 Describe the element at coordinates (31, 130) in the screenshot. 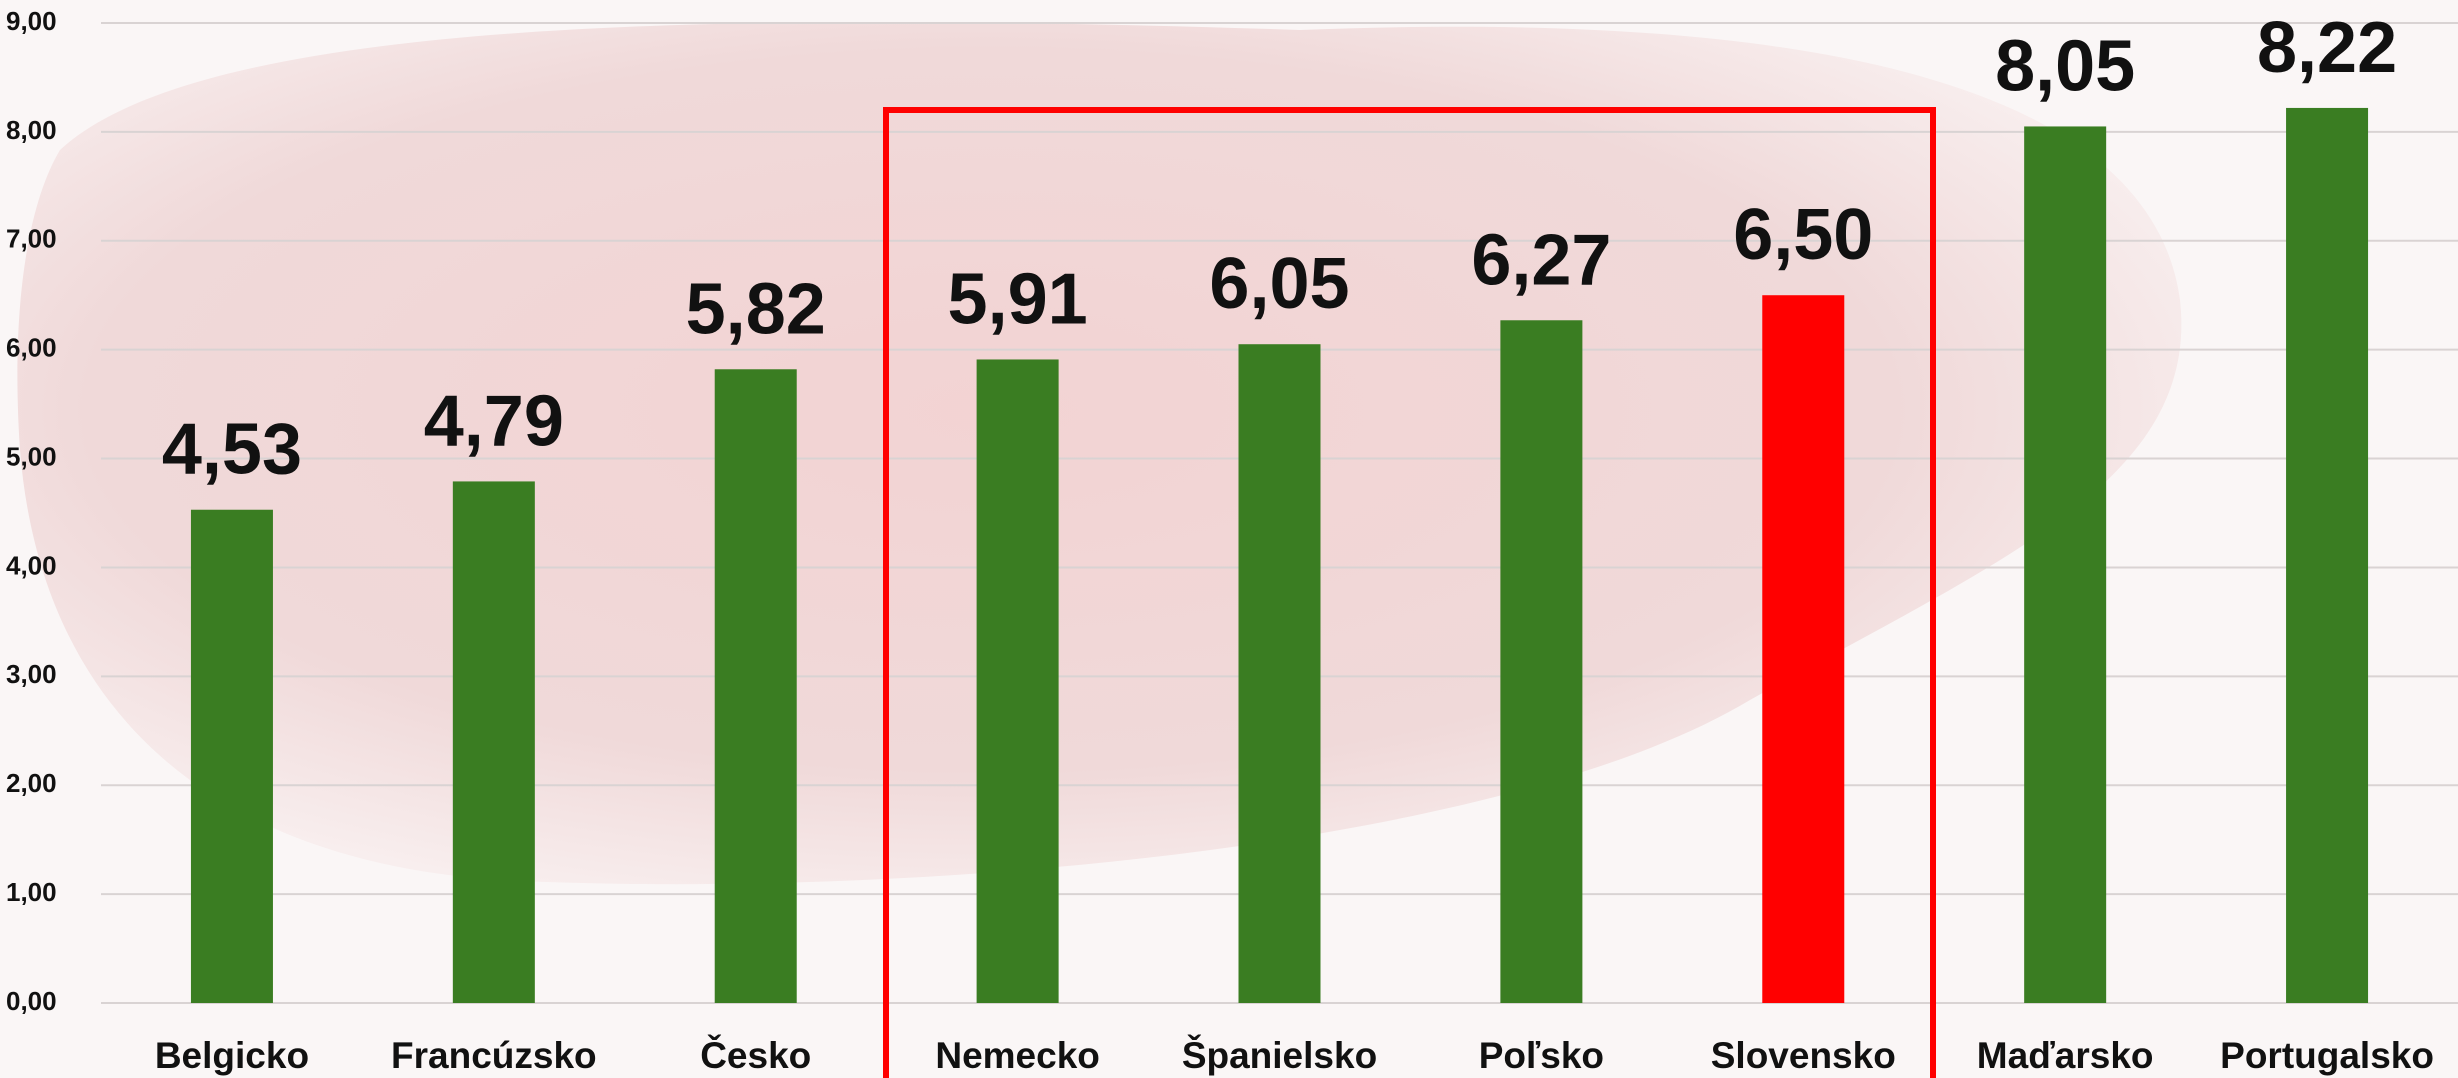

I see `y-tick-label: 8,00` at that location.